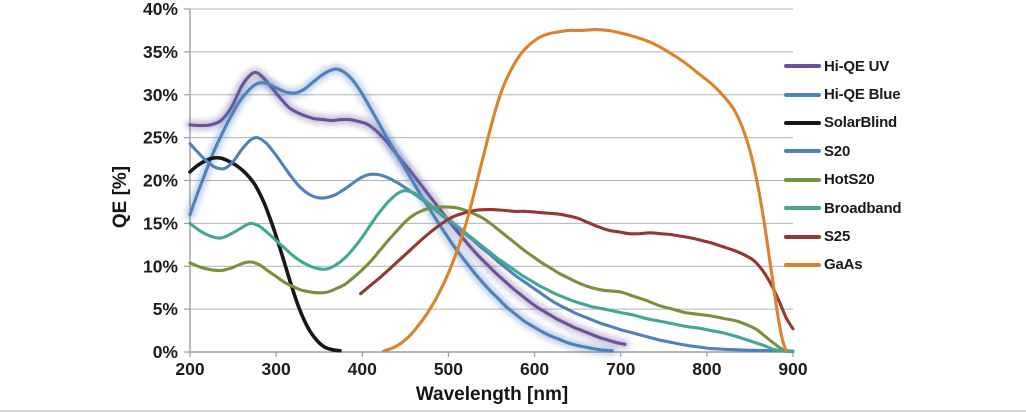  I want to click on y-tick-label: 25%, so click(160, 138).